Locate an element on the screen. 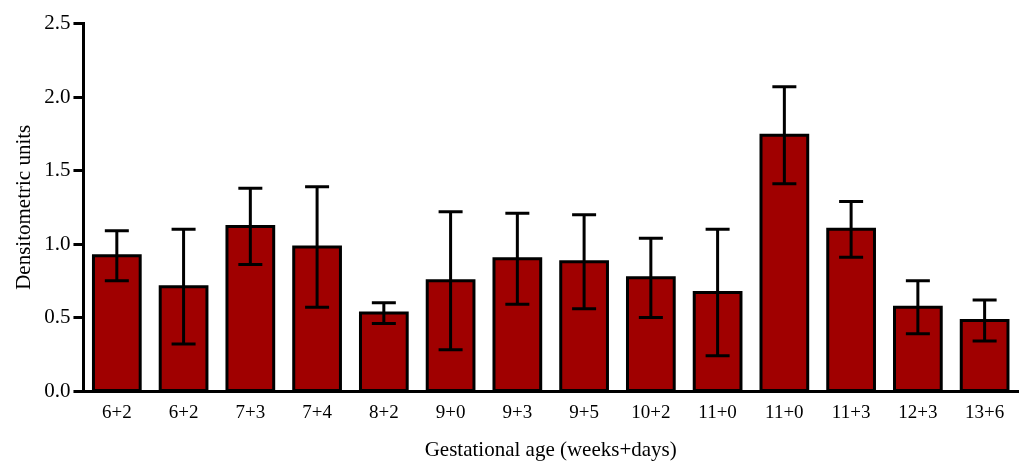  x-tick-label: 8+2 is located at coordinates (383, 412).